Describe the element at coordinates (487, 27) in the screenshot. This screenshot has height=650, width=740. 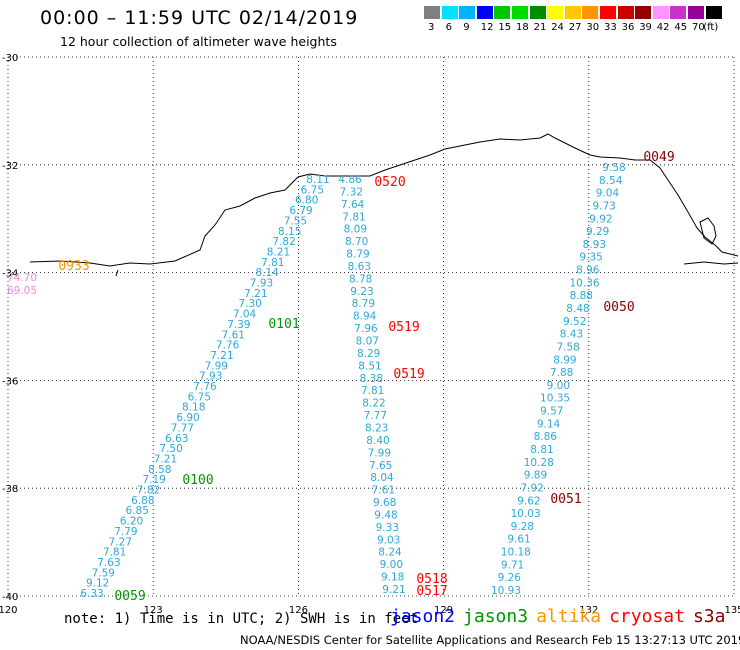
I see `scale-label: 12` at that location.